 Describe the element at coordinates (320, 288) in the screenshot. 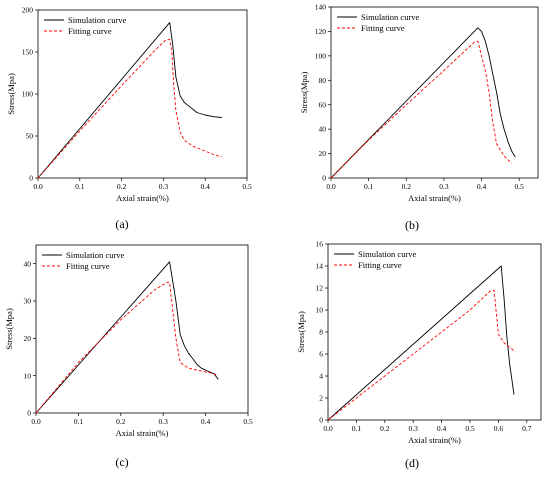

I see `y-tick-label: 12` at that location.